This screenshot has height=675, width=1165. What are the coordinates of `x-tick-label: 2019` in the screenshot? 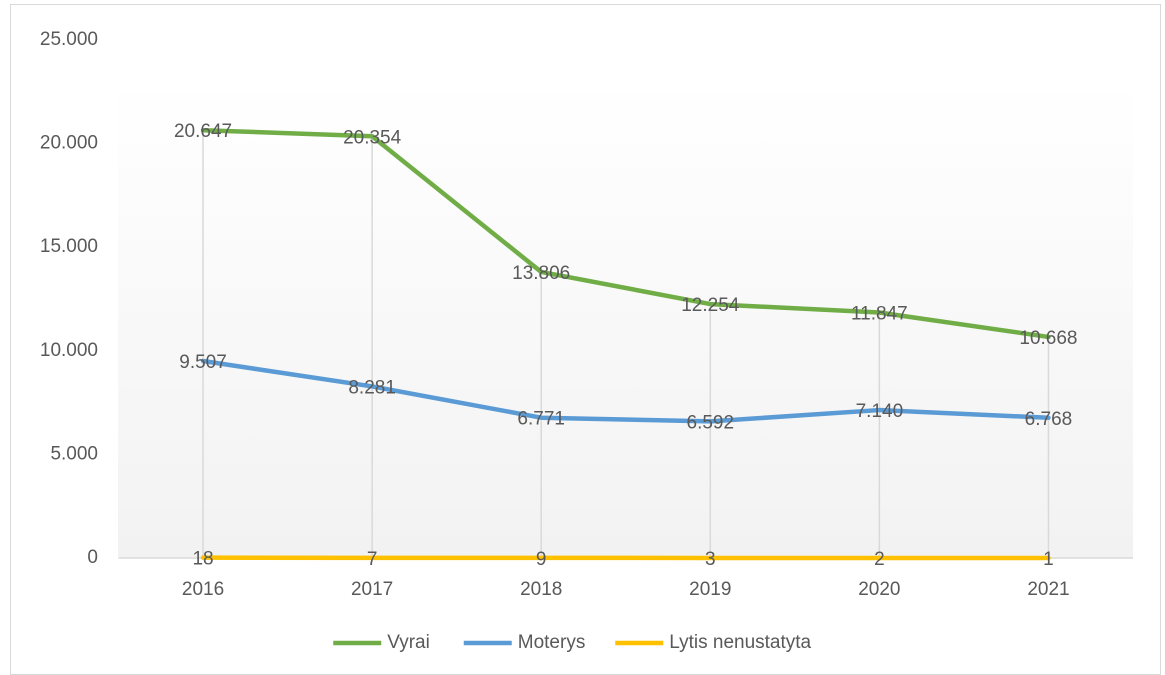 It's located at (710, 589).